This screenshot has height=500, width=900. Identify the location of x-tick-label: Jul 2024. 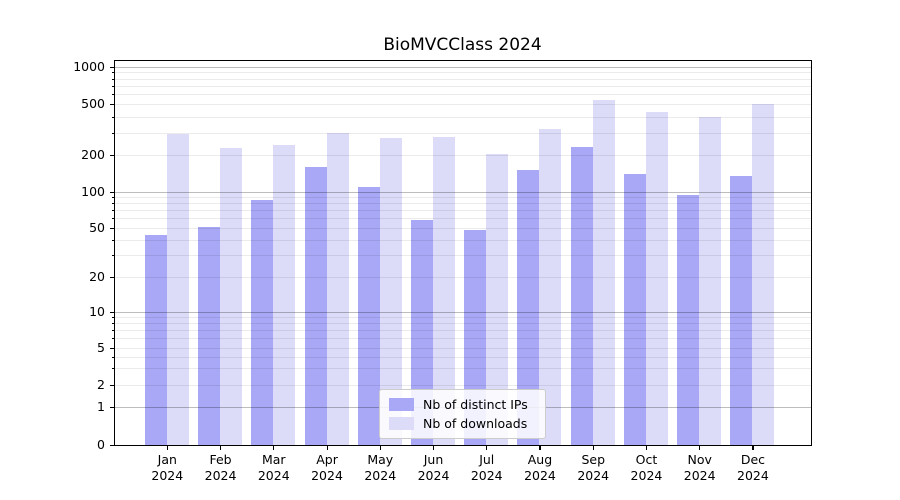
(486, 467).